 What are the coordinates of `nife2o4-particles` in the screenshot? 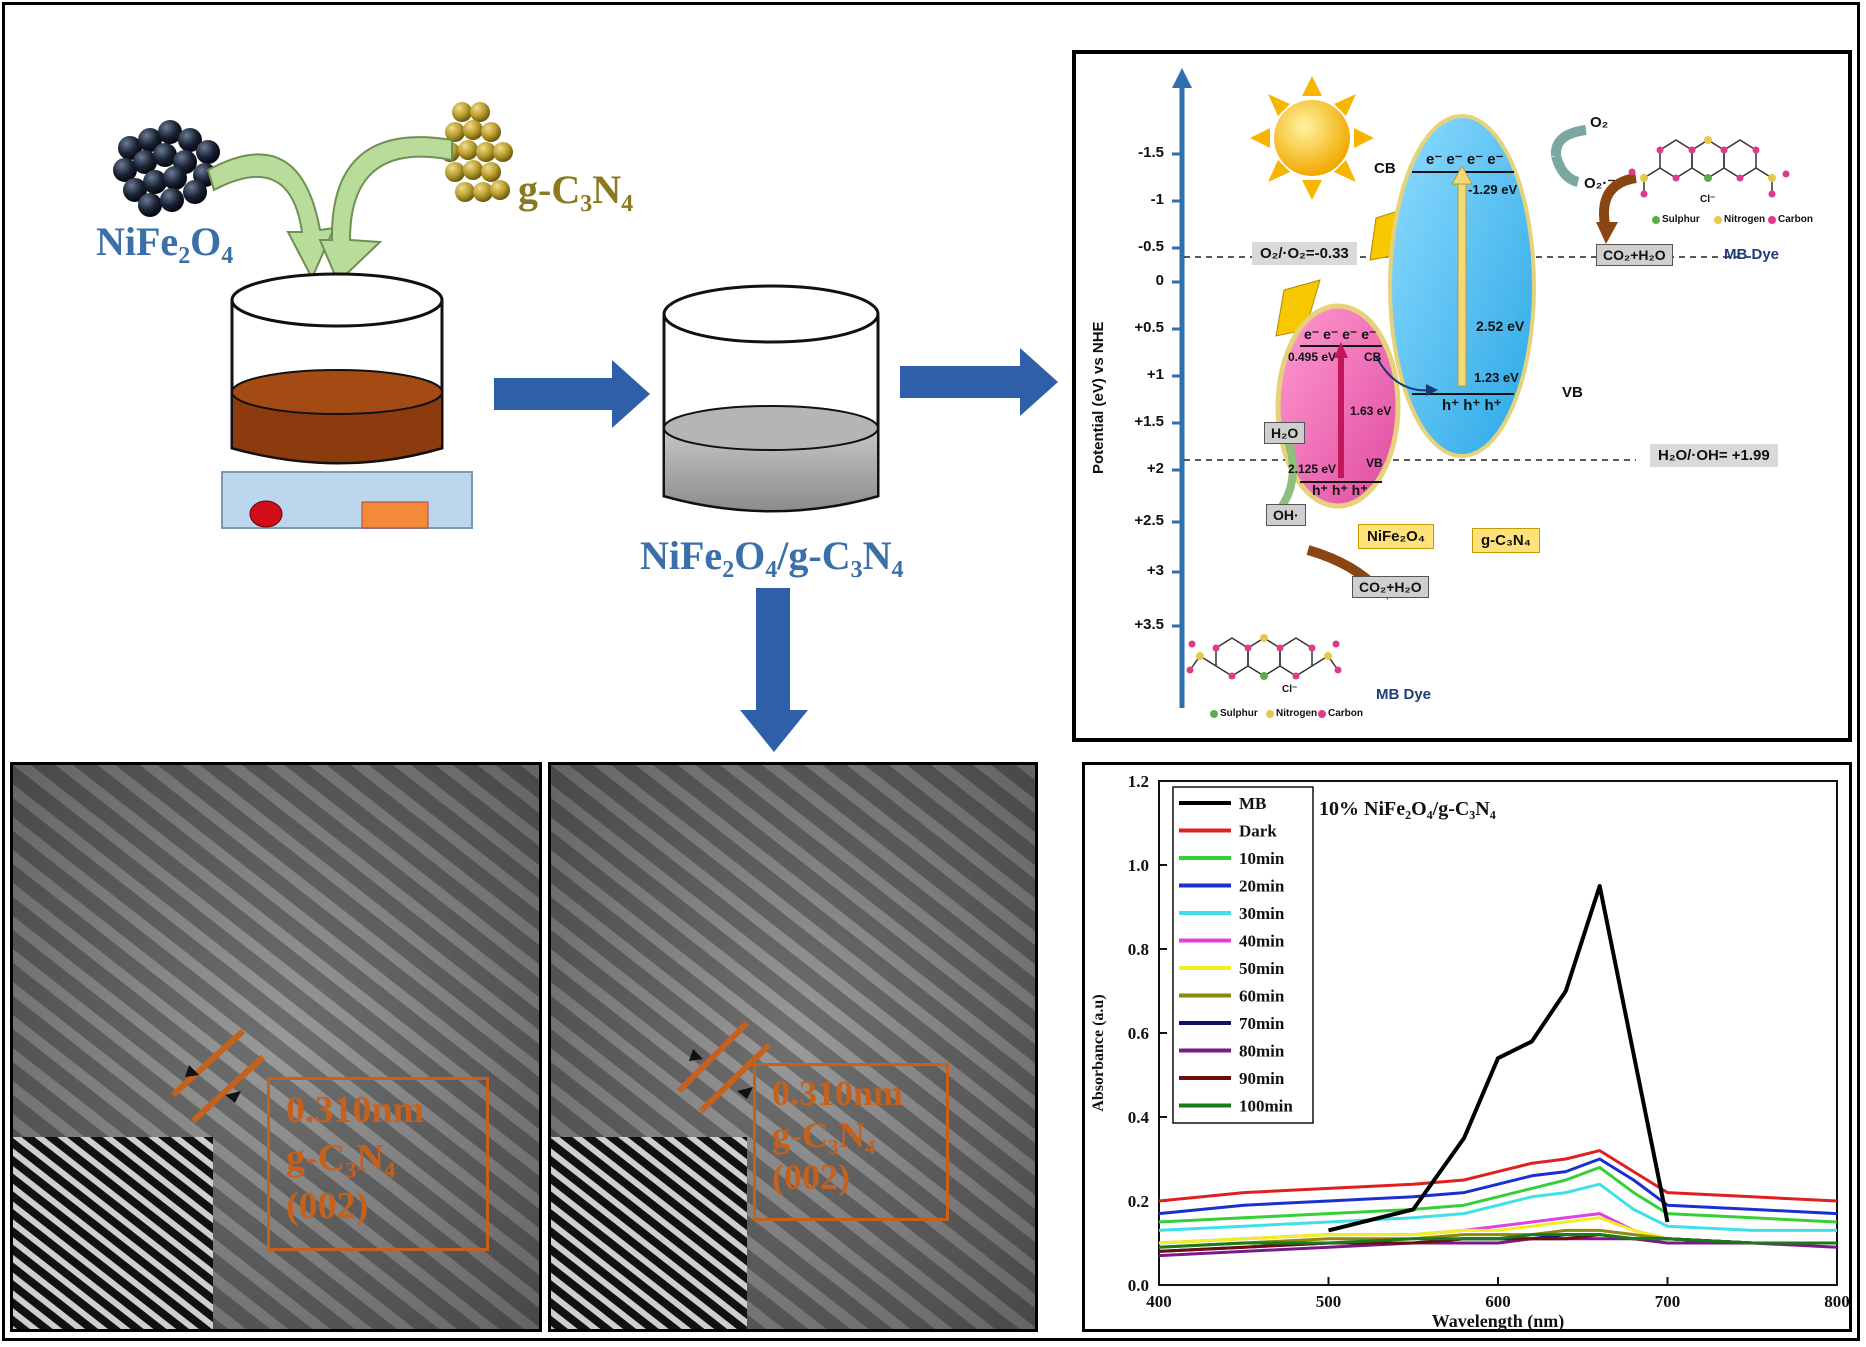 It's located at (166, 168).